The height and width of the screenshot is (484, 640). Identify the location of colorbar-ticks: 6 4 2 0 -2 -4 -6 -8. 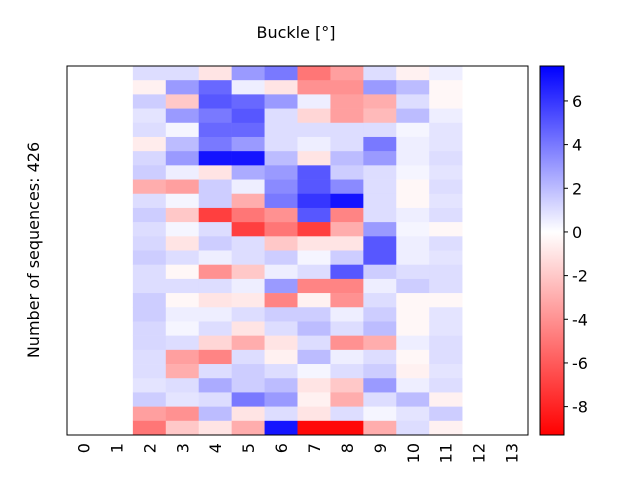
(576, 254).